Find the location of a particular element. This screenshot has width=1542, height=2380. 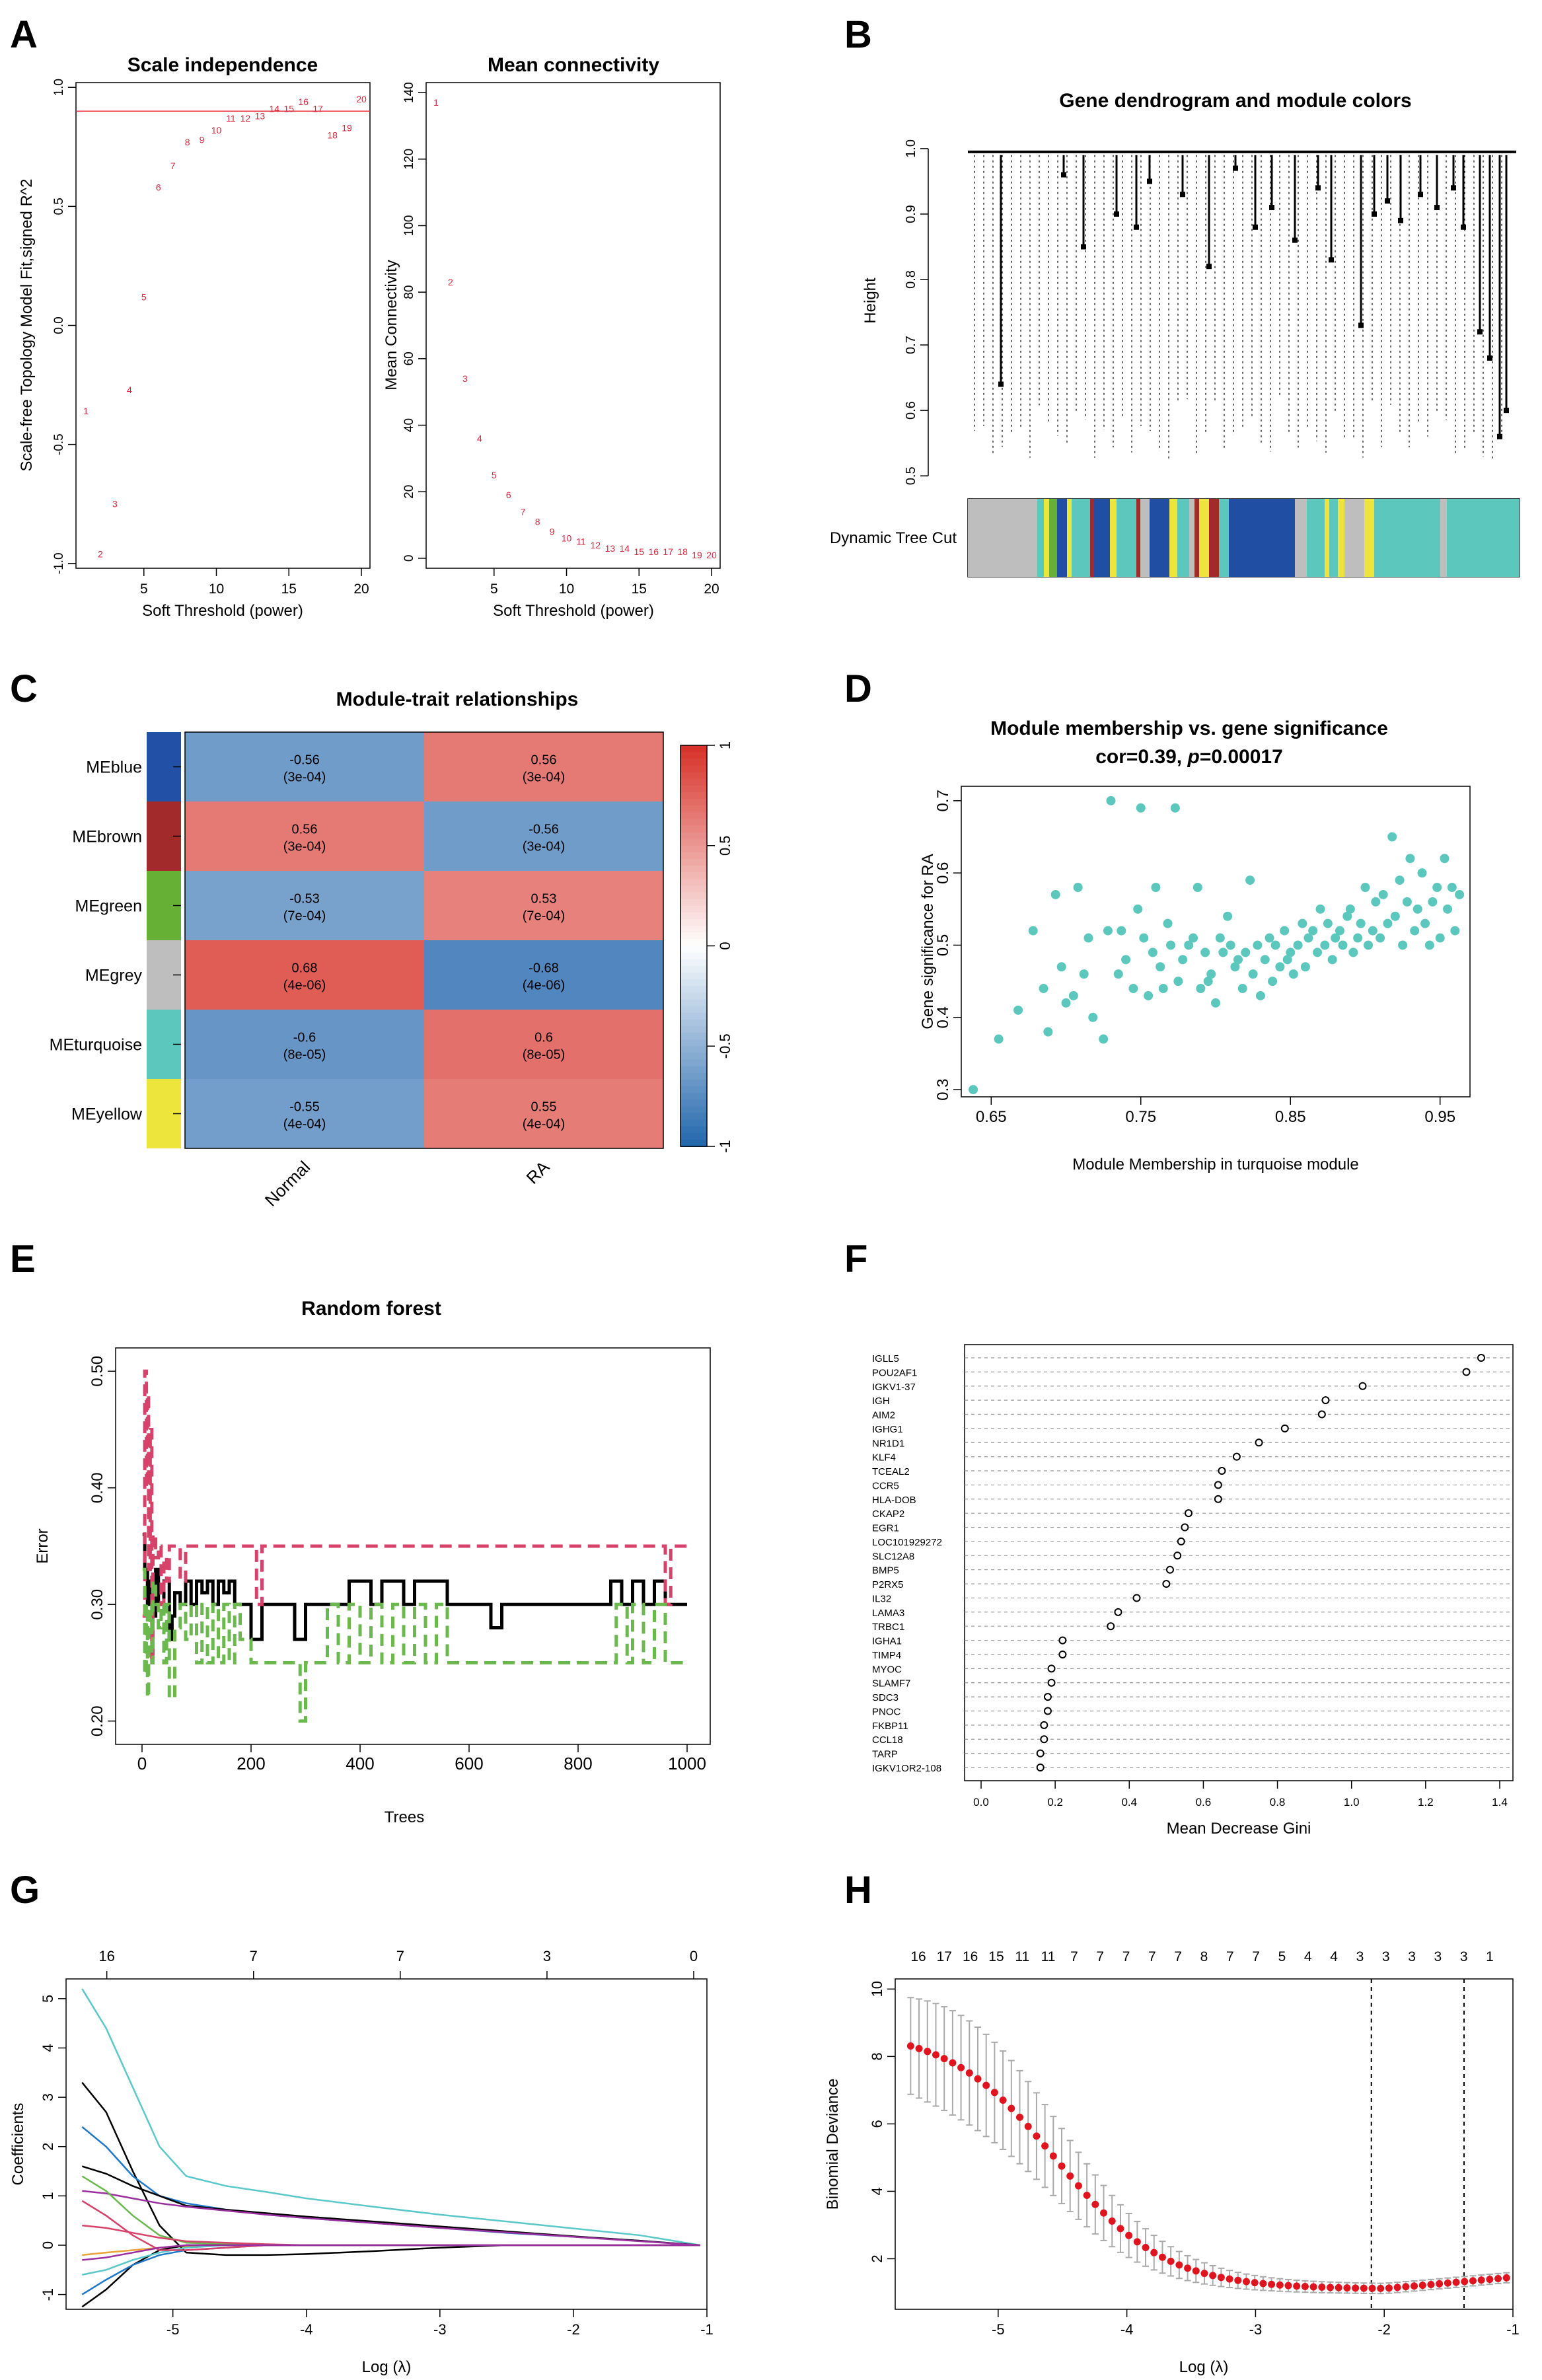

chart-g-xtick-label: -4 is located at coordinates (306, 2329).